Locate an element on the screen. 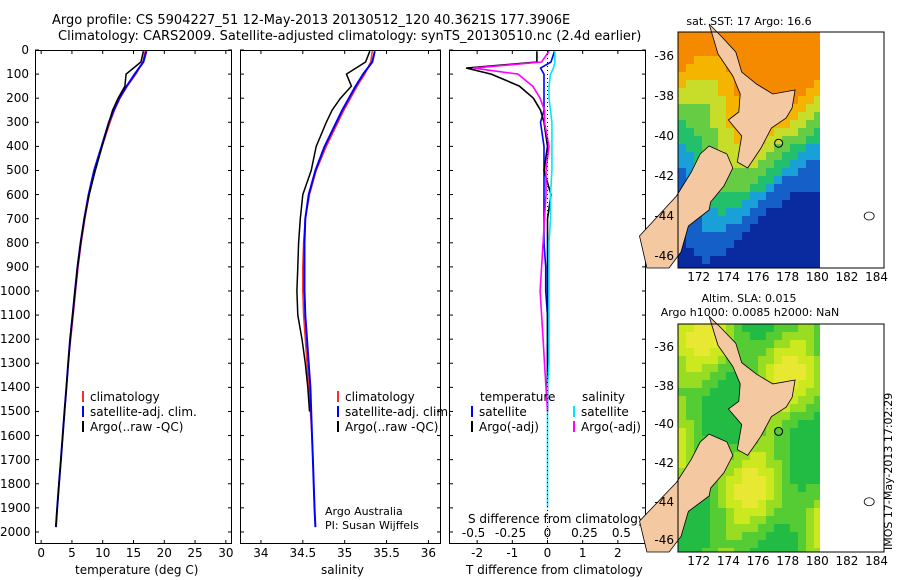 This screenshot has width=900, height=580. depth-tick-label: 300 is located at coordinates (17, 122).